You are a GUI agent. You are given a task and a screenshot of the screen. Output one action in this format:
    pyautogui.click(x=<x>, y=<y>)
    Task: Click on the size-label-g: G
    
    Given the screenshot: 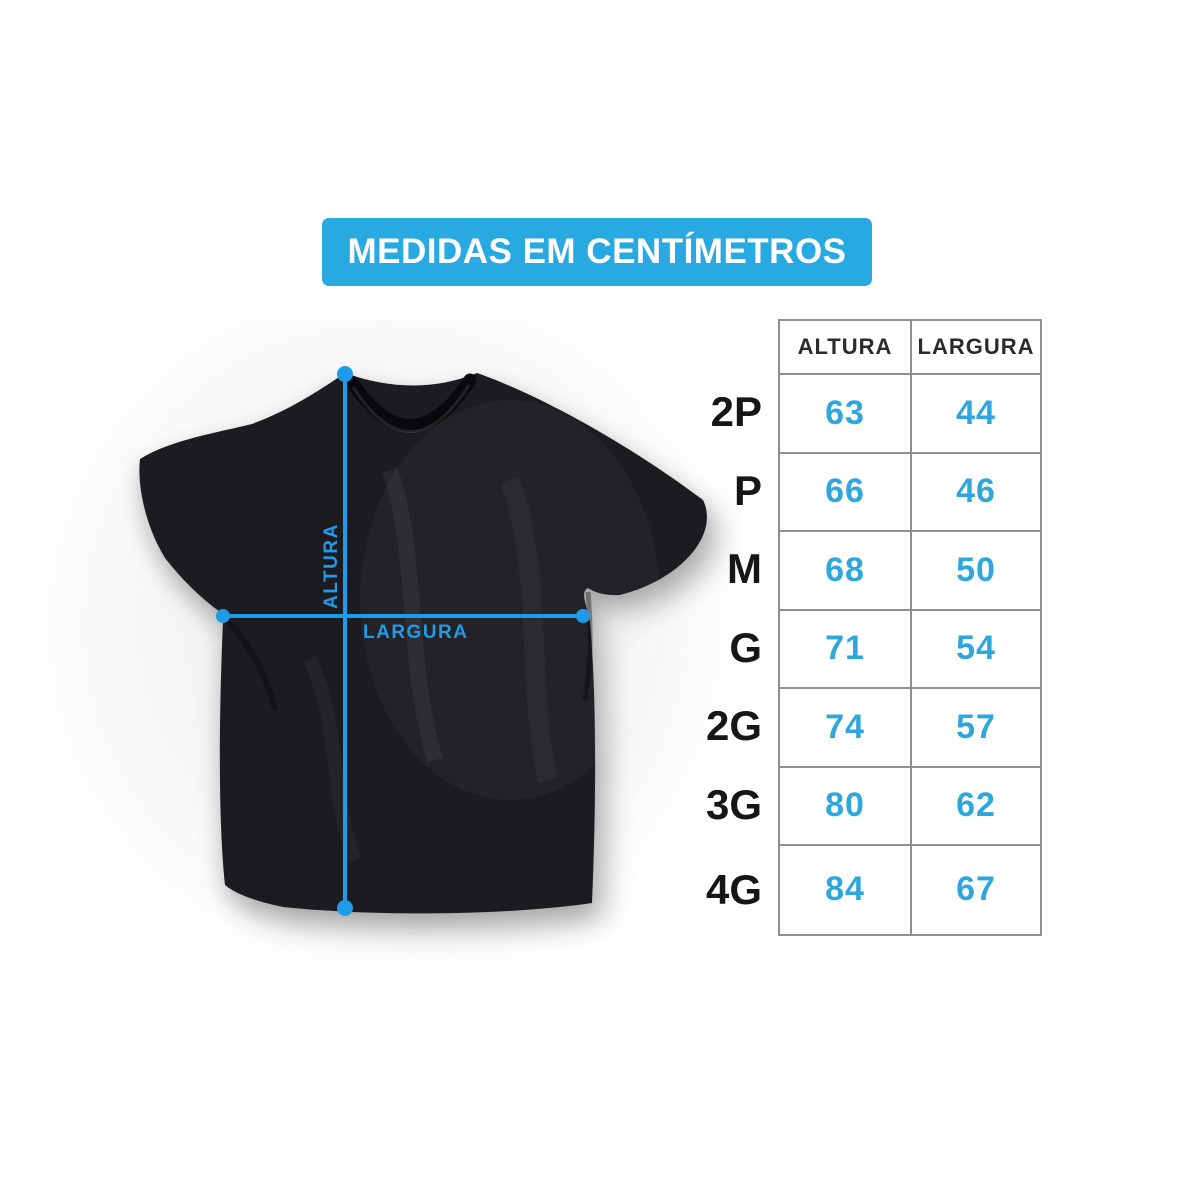 What is the action you would take?
    pyautogui.click(x=745, y=647)
    